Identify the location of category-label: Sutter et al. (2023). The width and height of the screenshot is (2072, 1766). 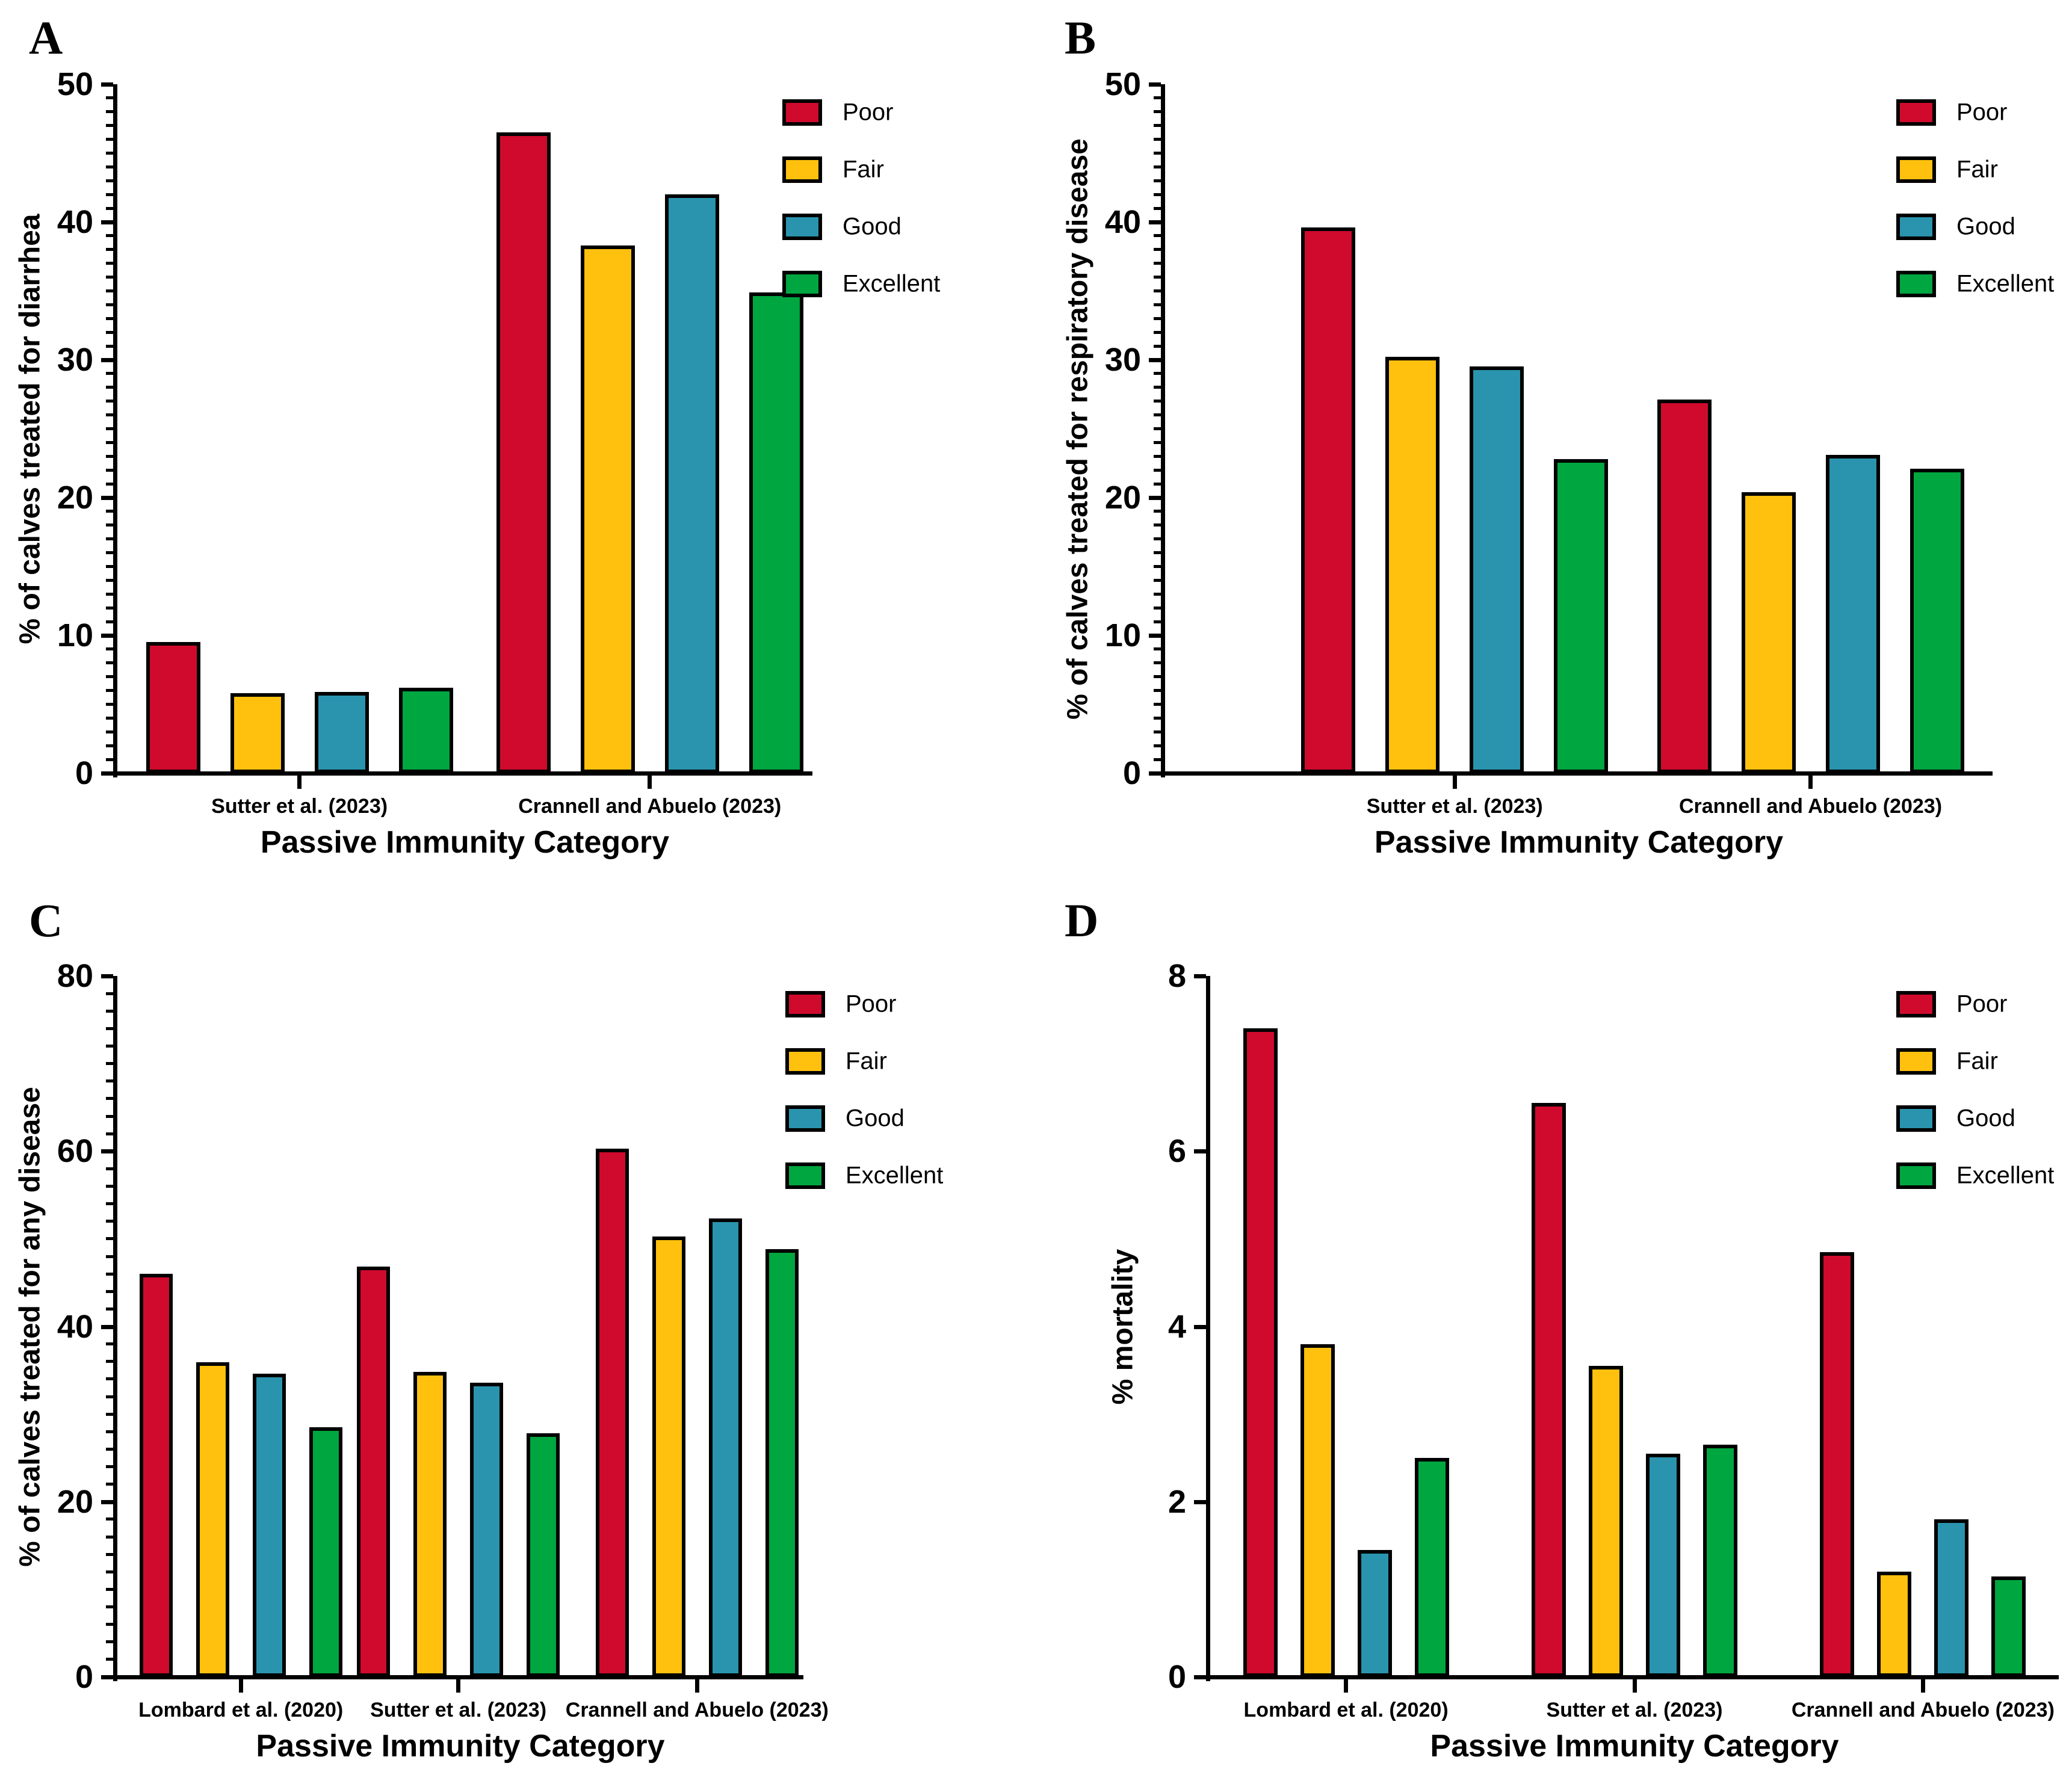
(1635, 1710).